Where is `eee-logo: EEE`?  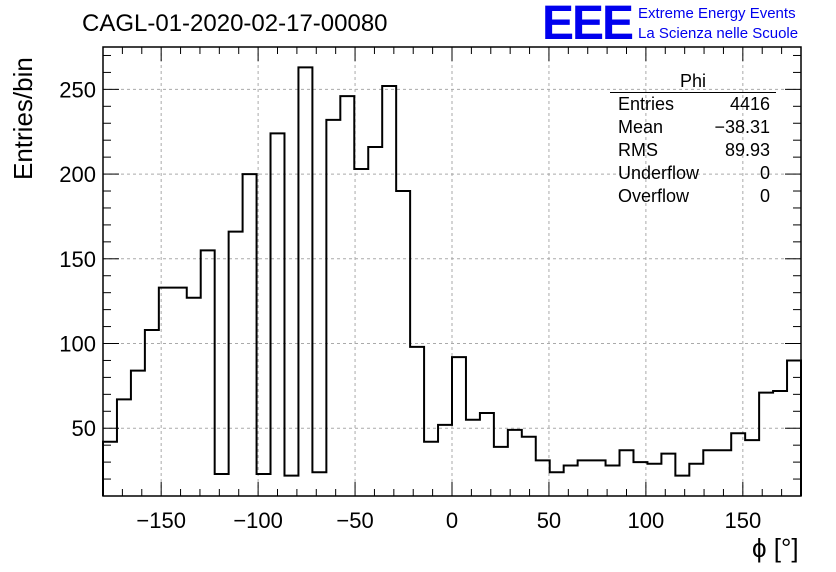 eee-logo: EEE is located at coordinates (588, 25).